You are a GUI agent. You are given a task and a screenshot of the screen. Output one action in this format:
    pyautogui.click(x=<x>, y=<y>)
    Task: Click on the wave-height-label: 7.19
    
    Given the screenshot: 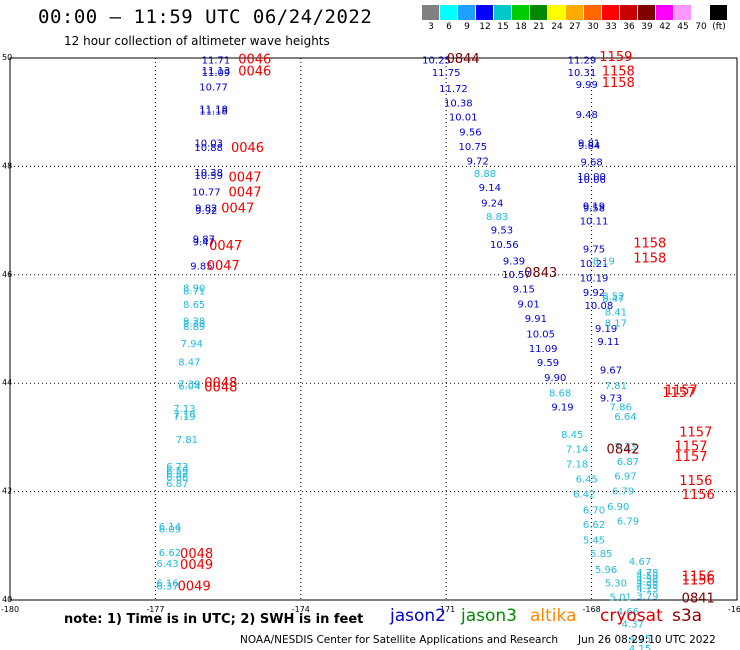 What is the action you would take?
    pyautogui.click(x=184, y=417)
    